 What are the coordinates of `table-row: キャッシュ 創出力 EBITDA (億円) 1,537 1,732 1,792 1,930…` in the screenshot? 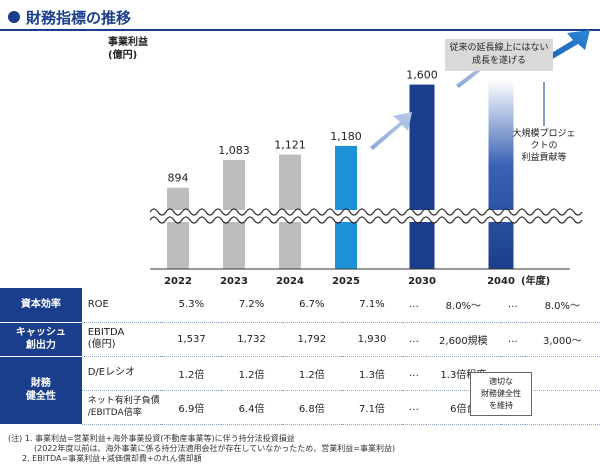 It's located at (300, 339).